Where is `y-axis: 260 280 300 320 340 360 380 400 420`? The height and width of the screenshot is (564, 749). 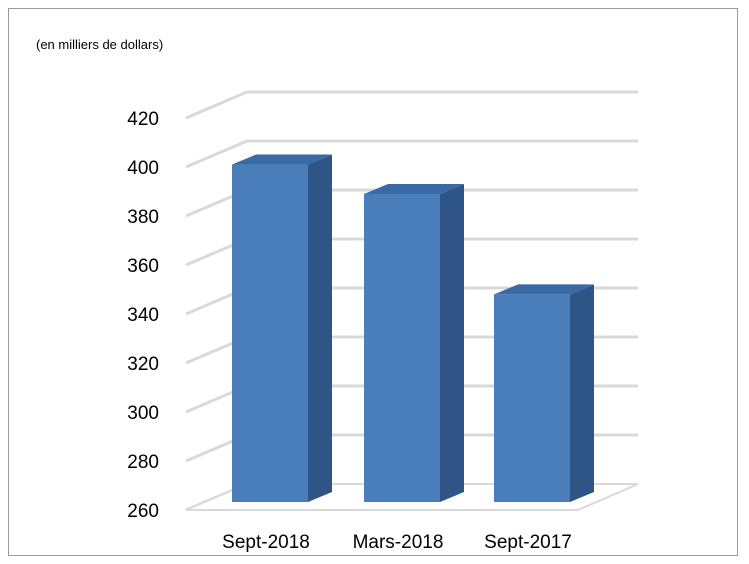 y-axis: 260 280 300 320 340 360 380 400 420 is located at coordinates (143, 315).